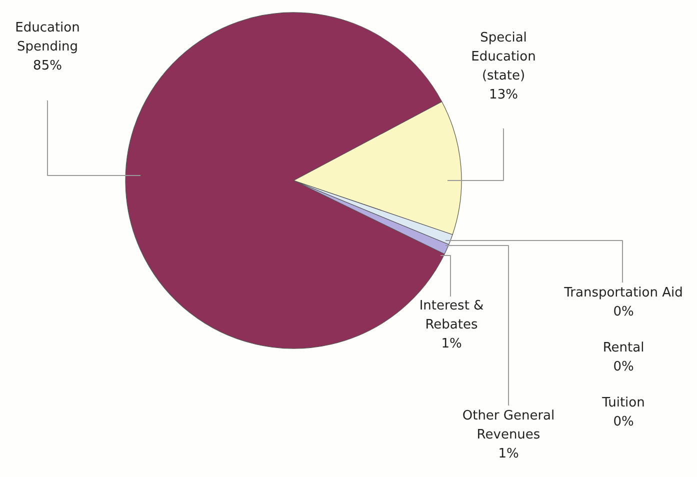  I want to click on category-label: Rental, so click(623, 348).